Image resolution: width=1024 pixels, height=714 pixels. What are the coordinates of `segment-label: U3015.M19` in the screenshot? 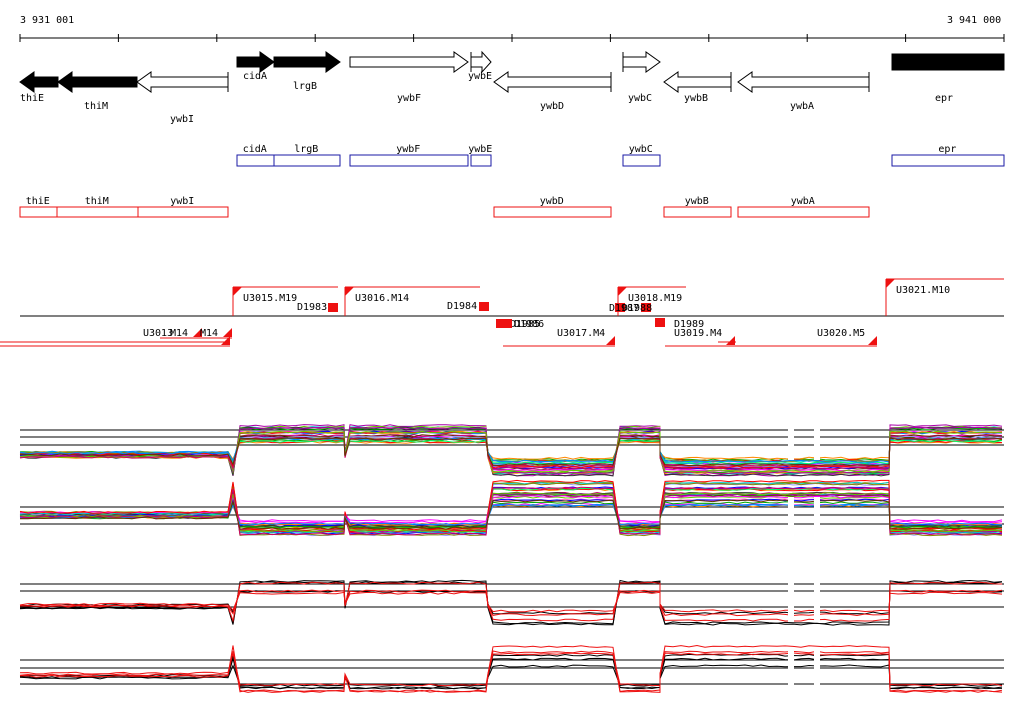 It's located at (270, 298).